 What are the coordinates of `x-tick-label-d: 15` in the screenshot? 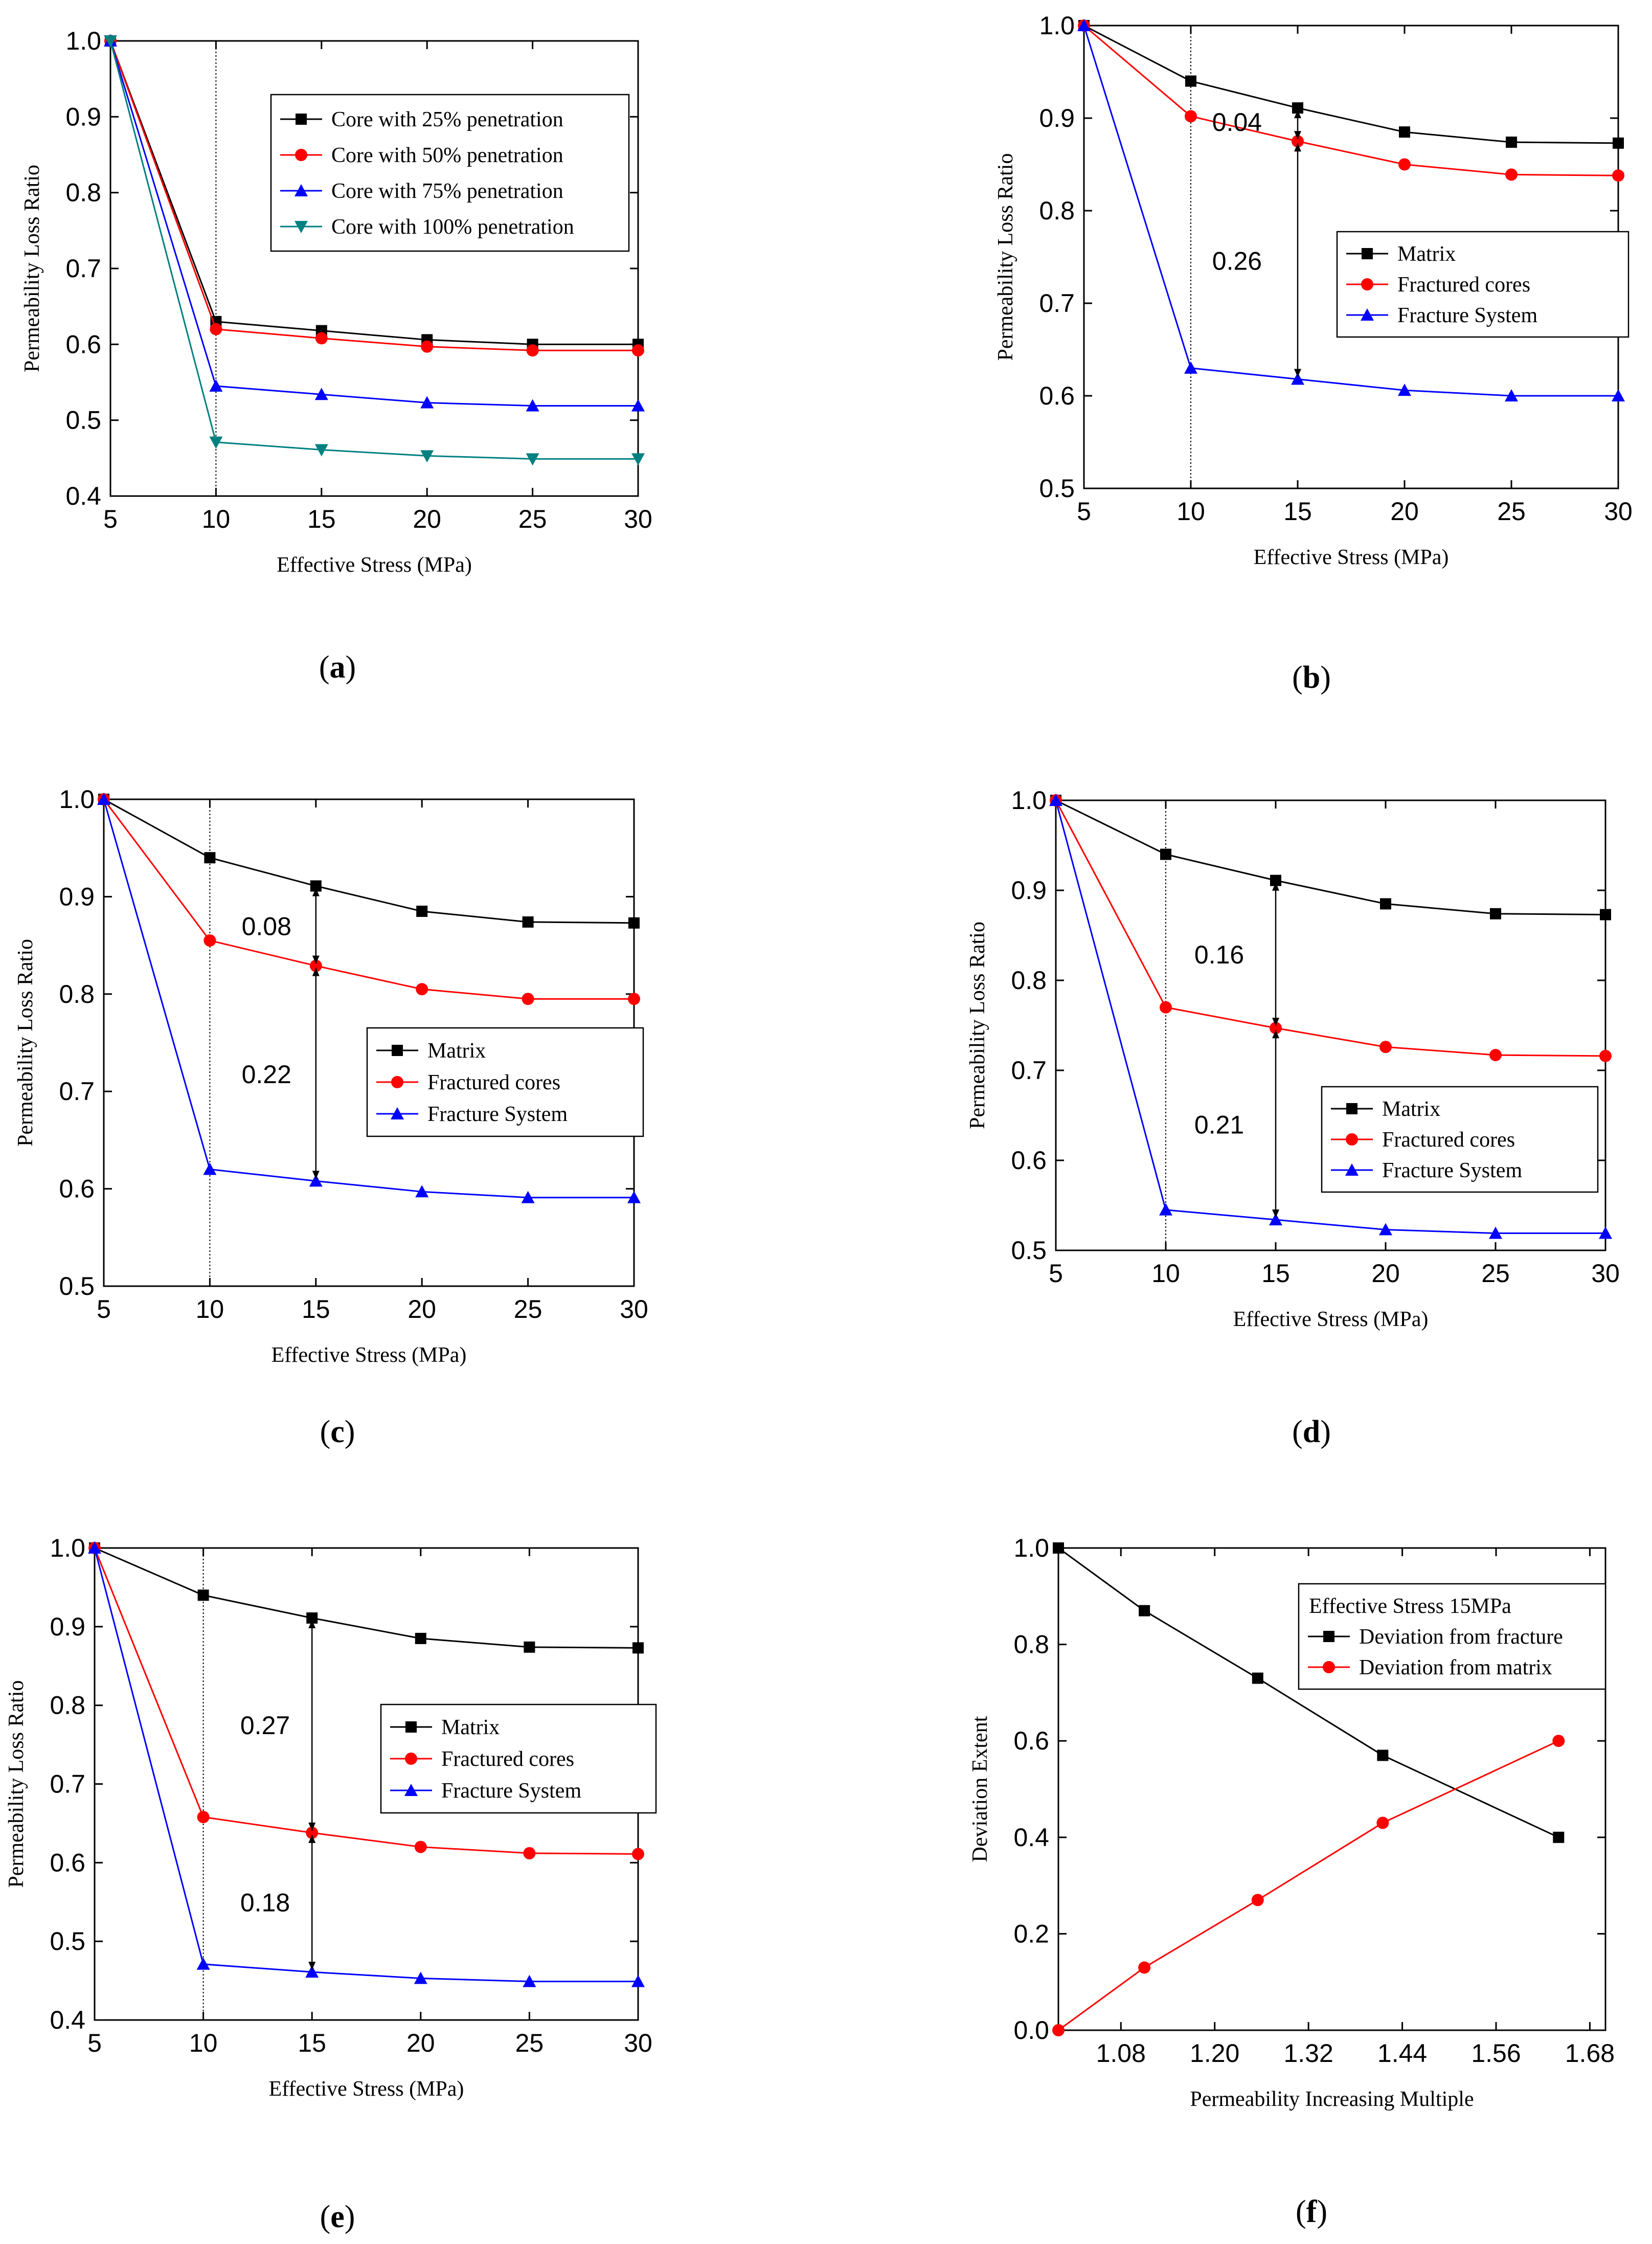 It's located at (1275, 1273).